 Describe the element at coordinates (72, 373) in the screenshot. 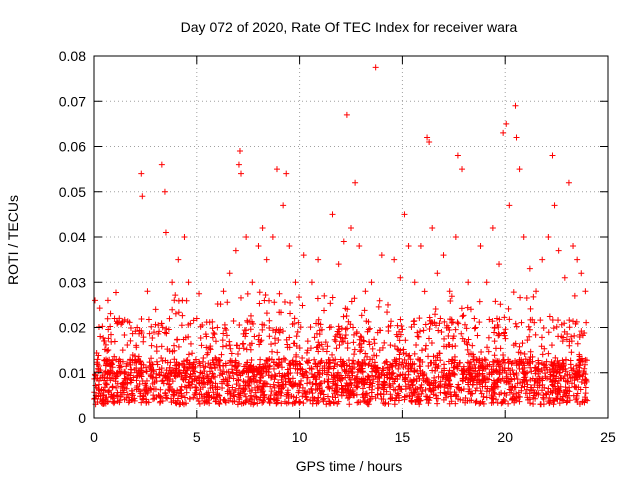

I see `y-tick-label: 0.01` at that location.